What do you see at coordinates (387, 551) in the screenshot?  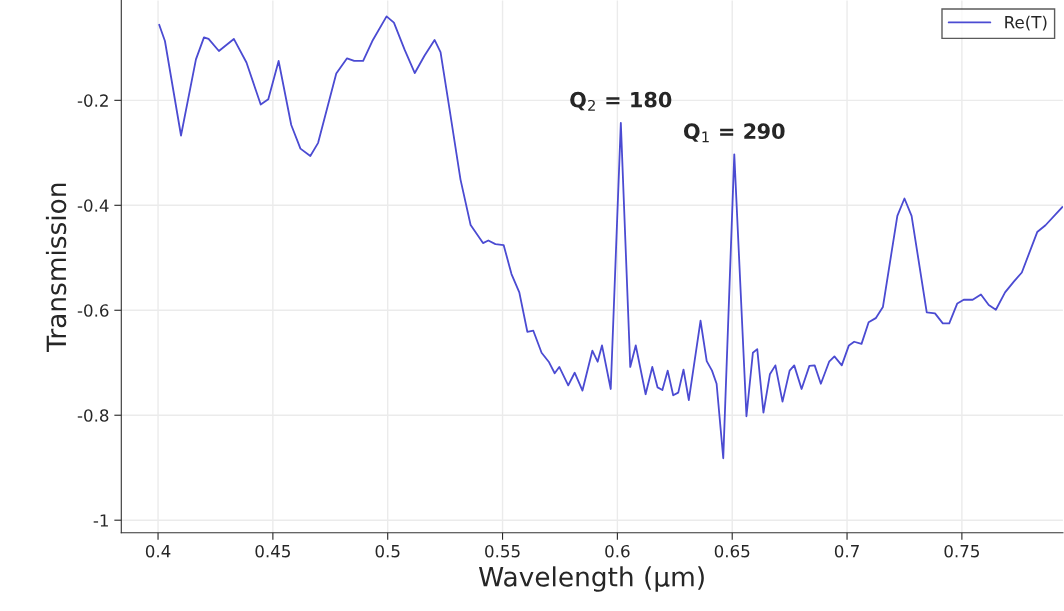 I see `x-tick-label: 0.5` at bounding box center [387, 551].